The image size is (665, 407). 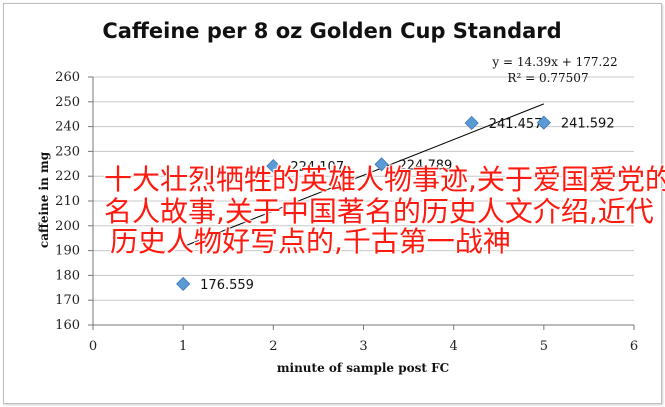 What do you see at coordinates (547, 78) in the screenshot?
I see `trendline-r-squared: R² = 0.77507` at bounding box center [547, 78].